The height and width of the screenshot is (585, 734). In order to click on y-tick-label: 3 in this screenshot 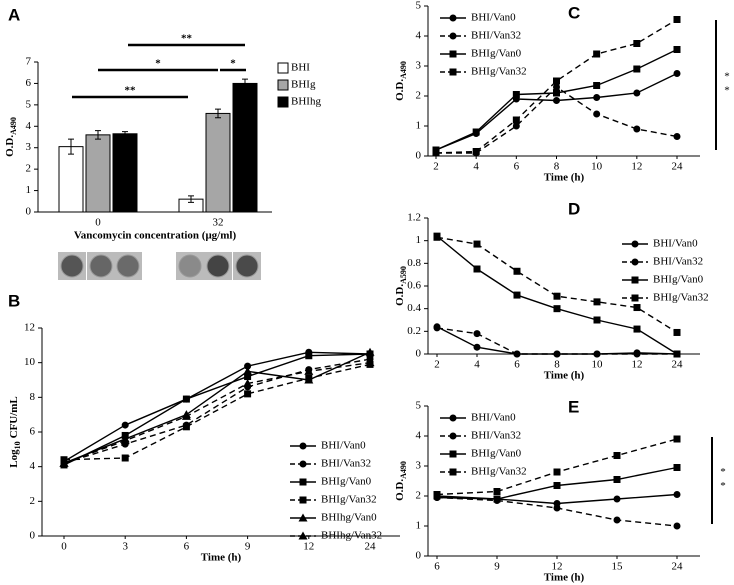, I will do `click(419, 466)`.